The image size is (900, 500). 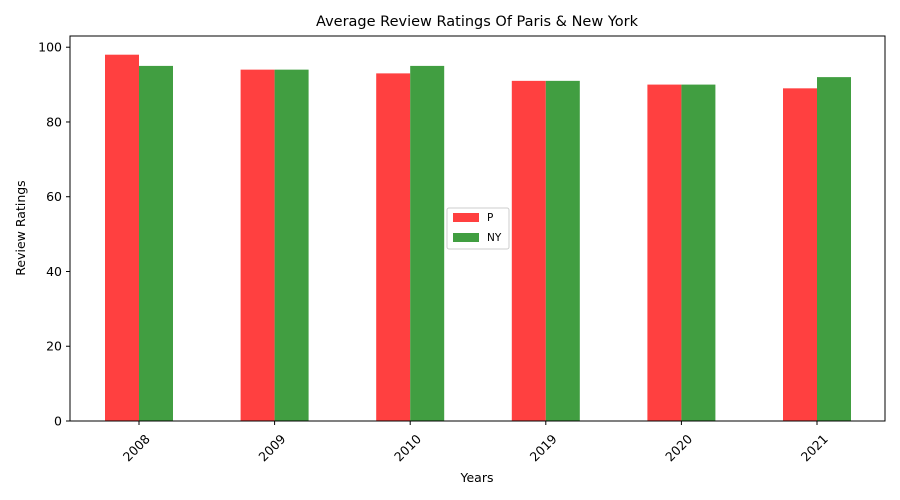 What do you see at coordinates (393, 247) in the screenshot?
I see `bar-p-2010` at bounding box center [393, 247].